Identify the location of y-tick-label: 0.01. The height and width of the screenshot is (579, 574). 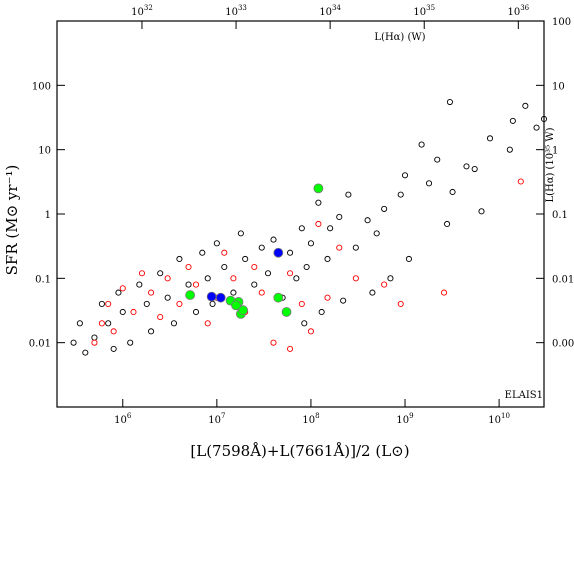
(40, 344).